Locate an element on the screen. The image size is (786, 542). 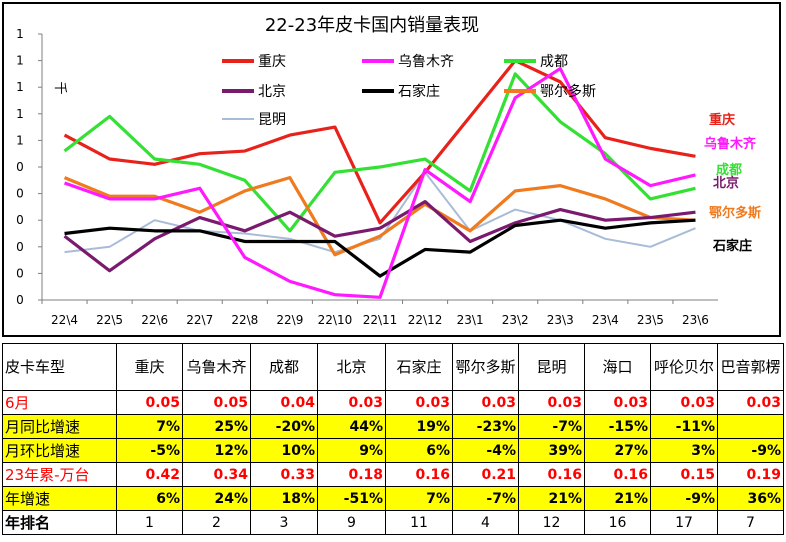
chart-title: 22-23年皮卡国内销量表现 is located at coordinates (372, 25).